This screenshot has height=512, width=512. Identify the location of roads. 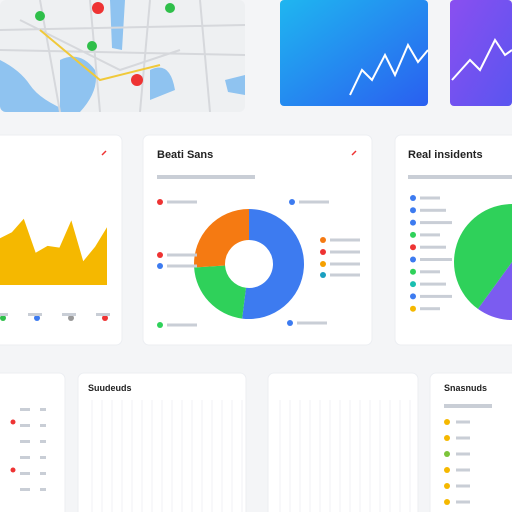
(122, 56).